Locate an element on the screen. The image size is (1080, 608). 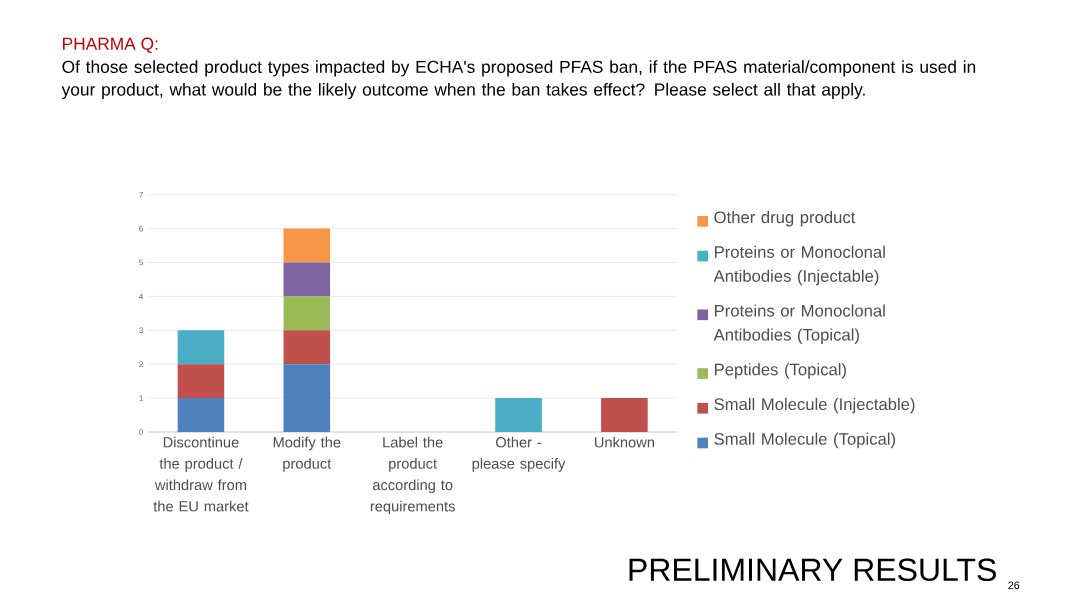
legend-label: Peptides (Topical) is located at coordinates (780, 371).